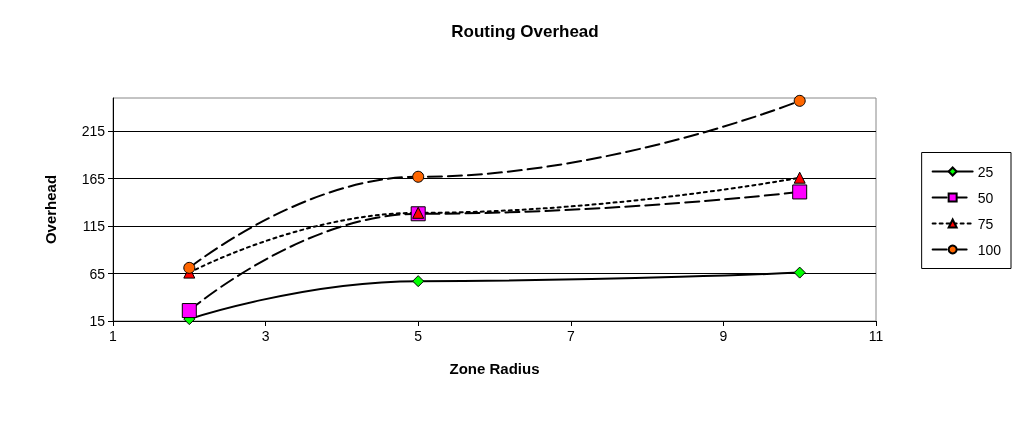 This screenshot has height=421, width=1021. What do you see at coordinates (985, 171) in the screenshot?
I see `legend-label: 25` at bounding box center [985, 171].